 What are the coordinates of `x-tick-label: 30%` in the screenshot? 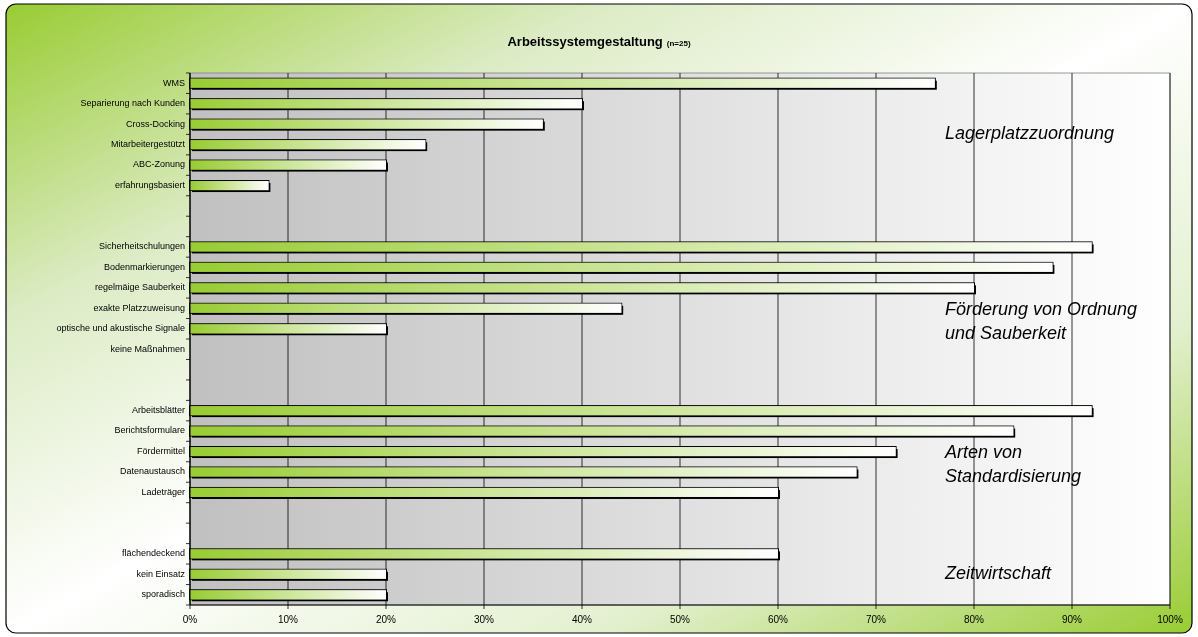 It's located at (484, 619).